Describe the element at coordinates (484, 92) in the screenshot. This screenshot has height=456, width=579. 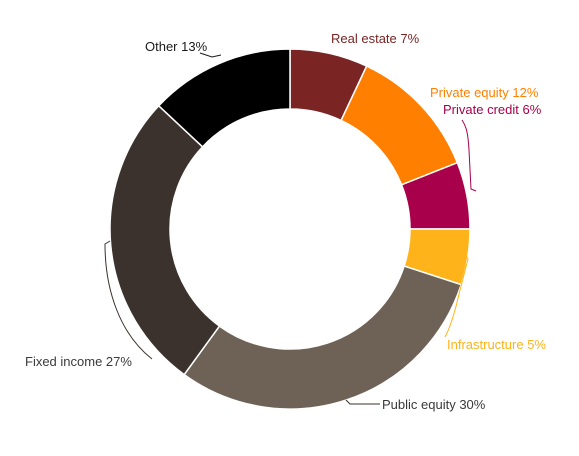
I see `label-private-equity: Private equity 12%` at that location.